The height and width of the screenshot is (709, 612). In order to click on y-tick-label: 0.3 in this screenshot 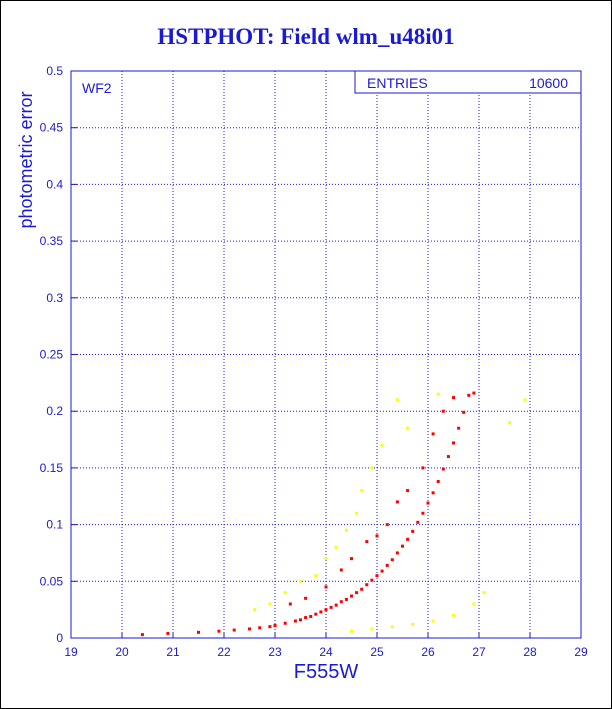, I will do `click(54, 298)`.